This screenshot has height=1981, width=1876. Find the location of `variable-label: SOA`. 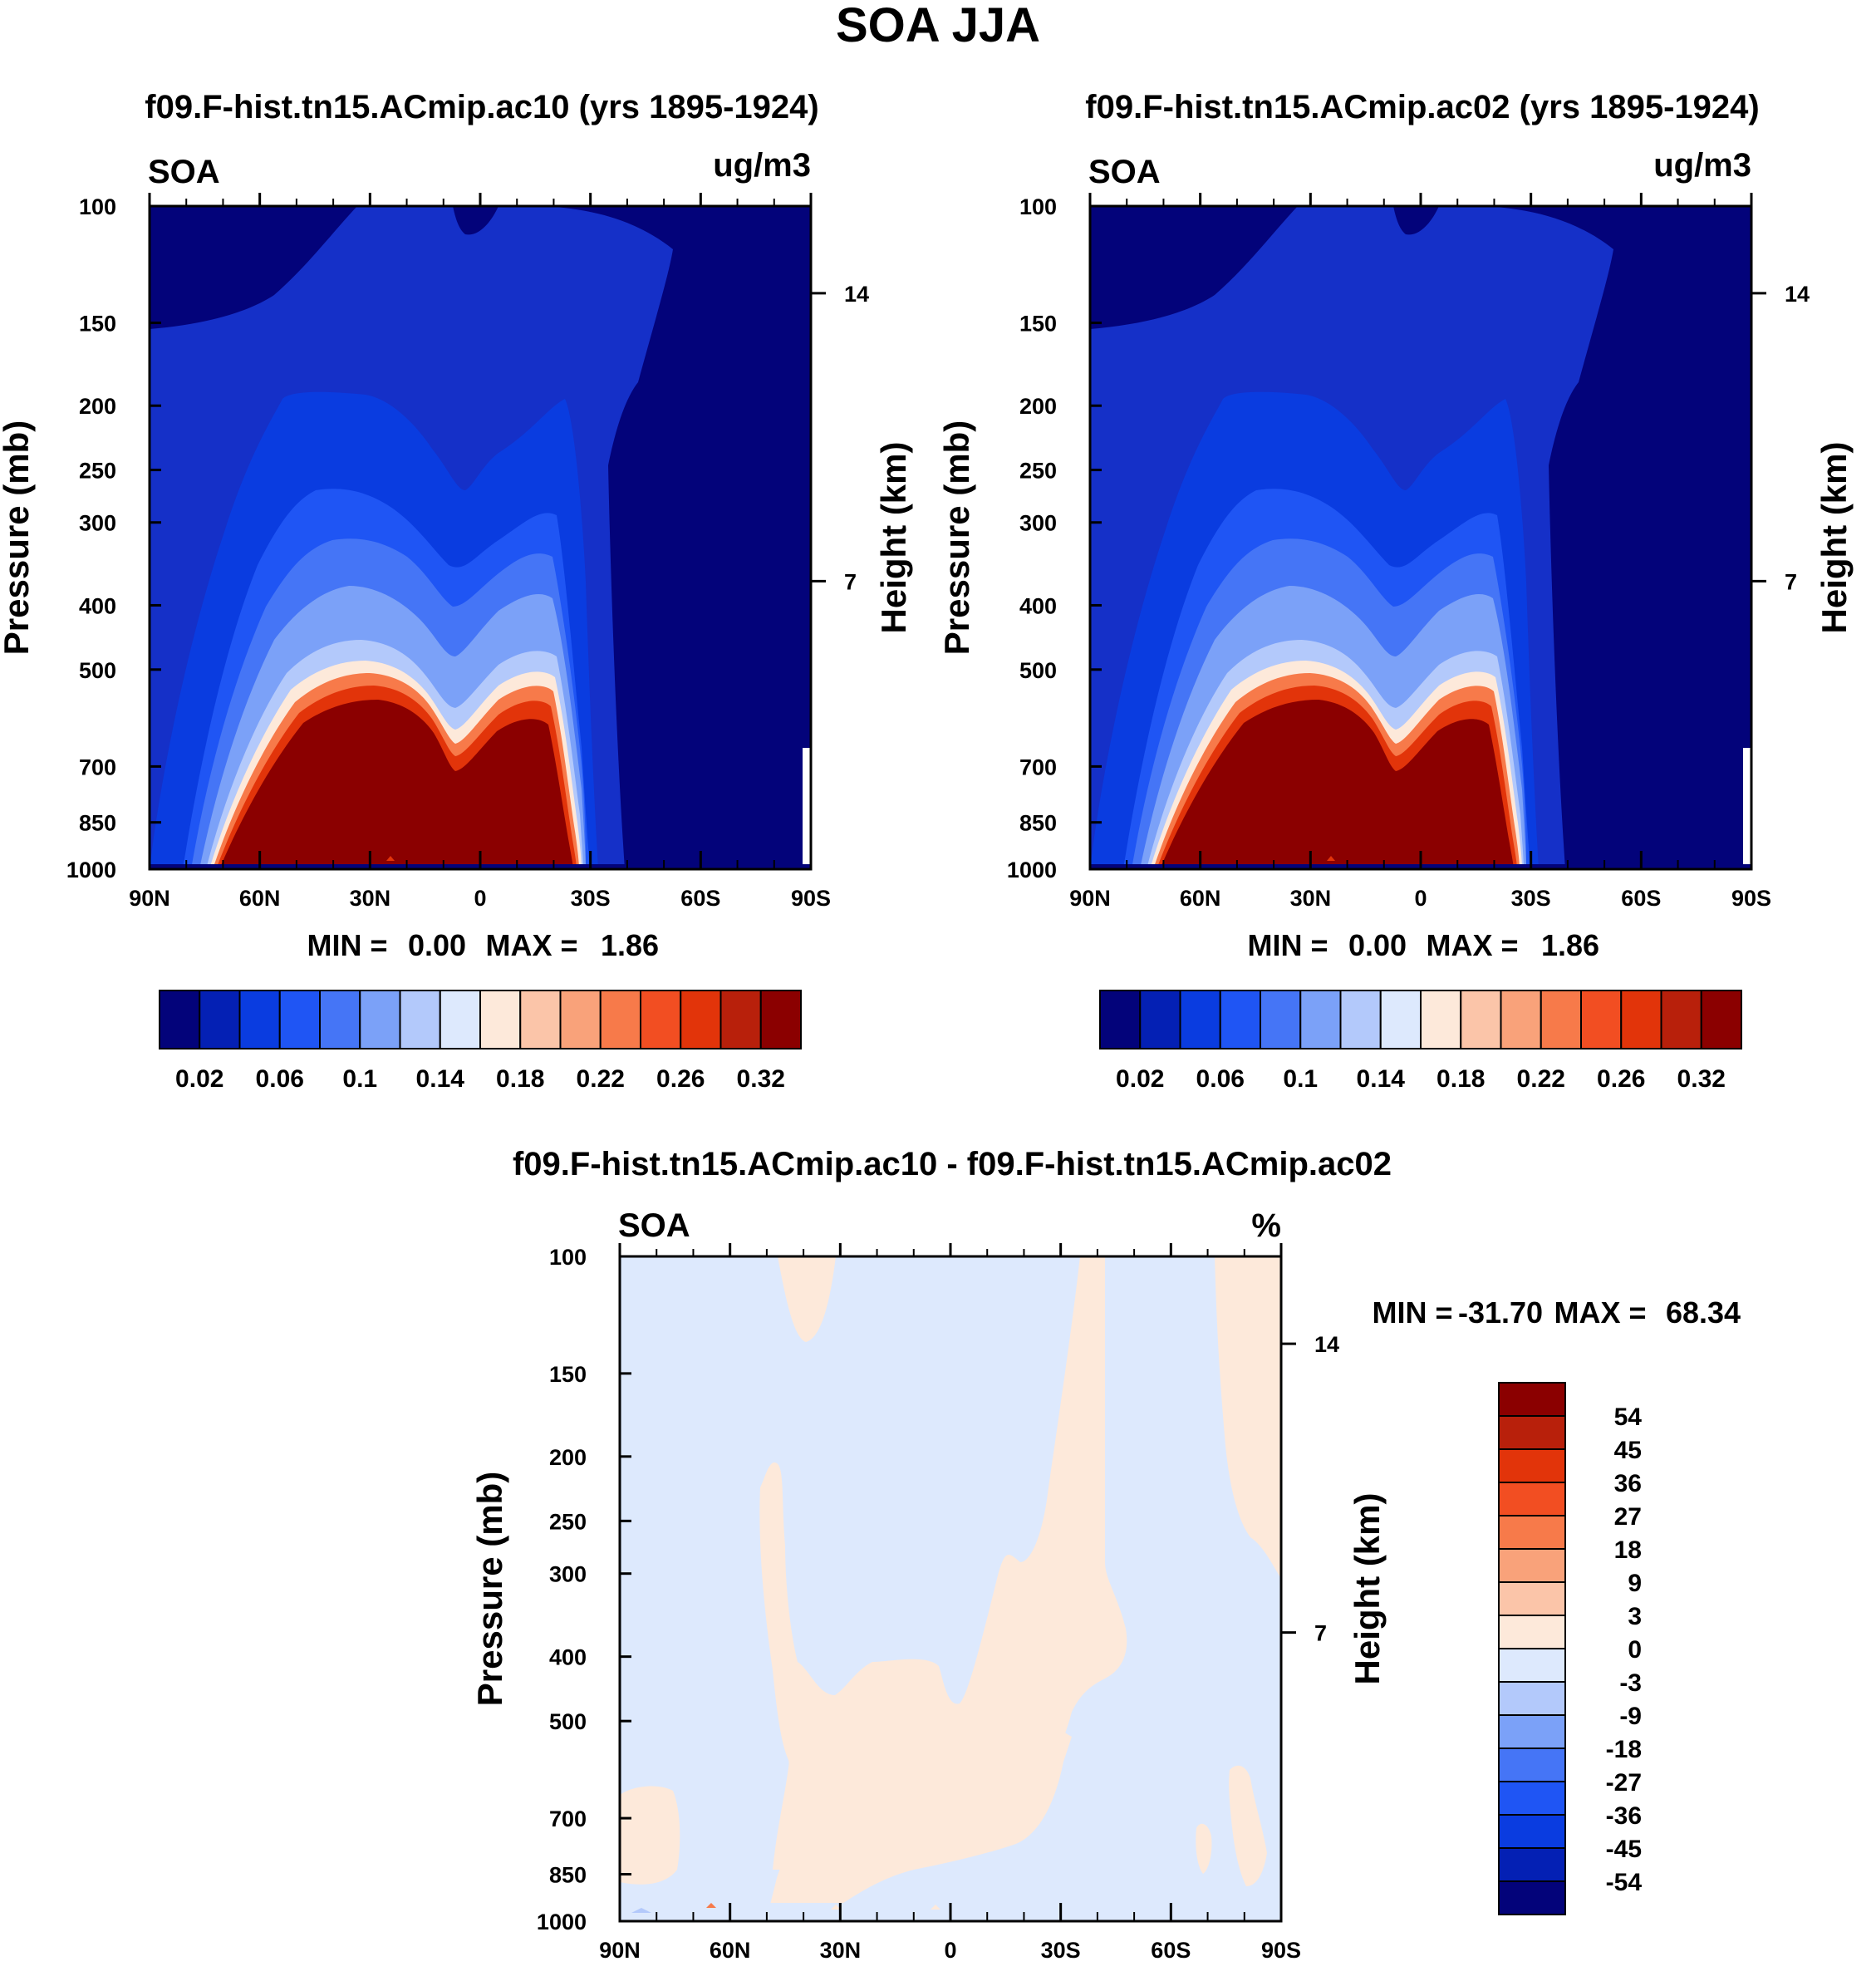

variable-label: SOA is located at coordinates (1124, 172).